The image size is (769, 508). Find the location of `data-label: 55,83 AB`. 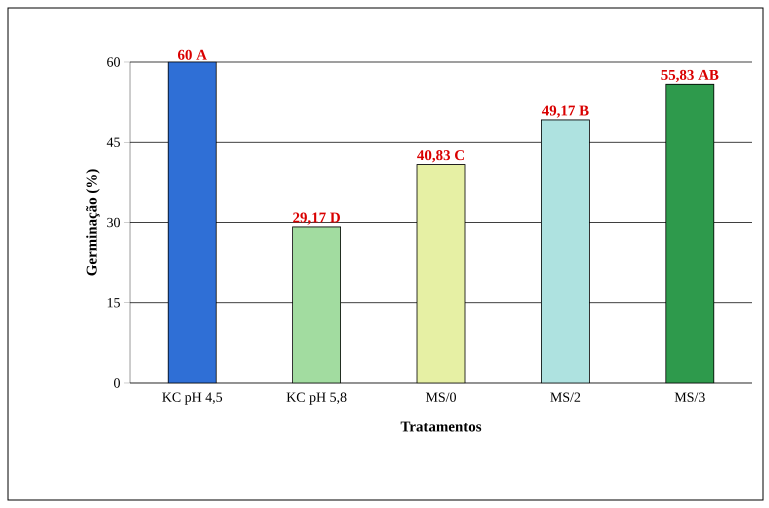

data-label: 55,83 AB is located at coordinates (689, 76).